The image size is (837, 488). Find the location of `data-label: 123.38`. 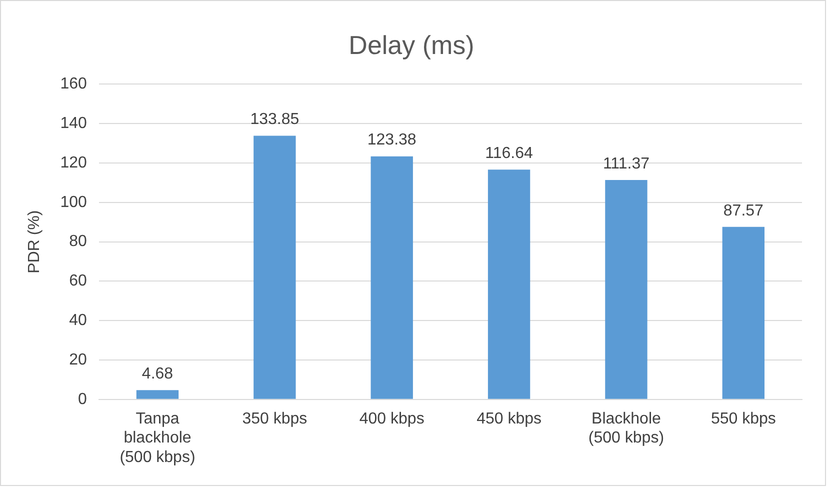

data-label: 123.38 is located at coordinates (391, 140).